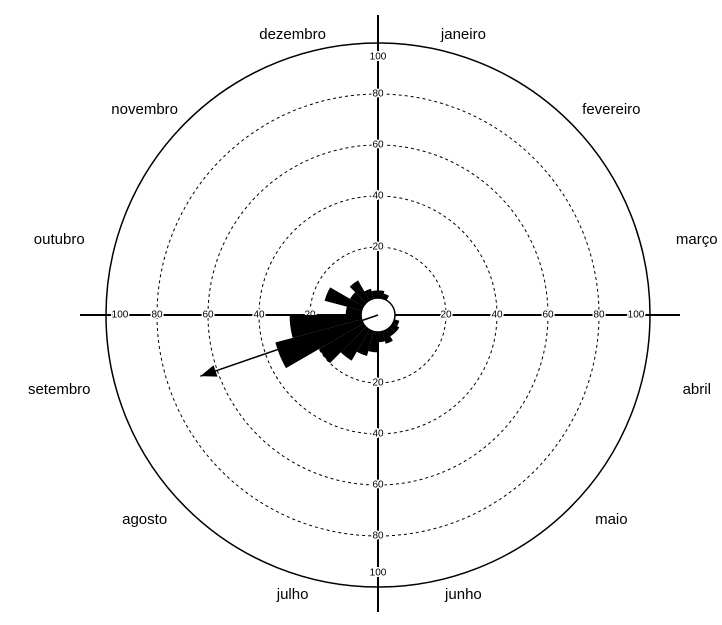 The width and height of the screenshot is (722, 625). What do you see at coordinates (697, 239) in the screenshot?
I see `month-label: março` at bounding box center [697, 239].